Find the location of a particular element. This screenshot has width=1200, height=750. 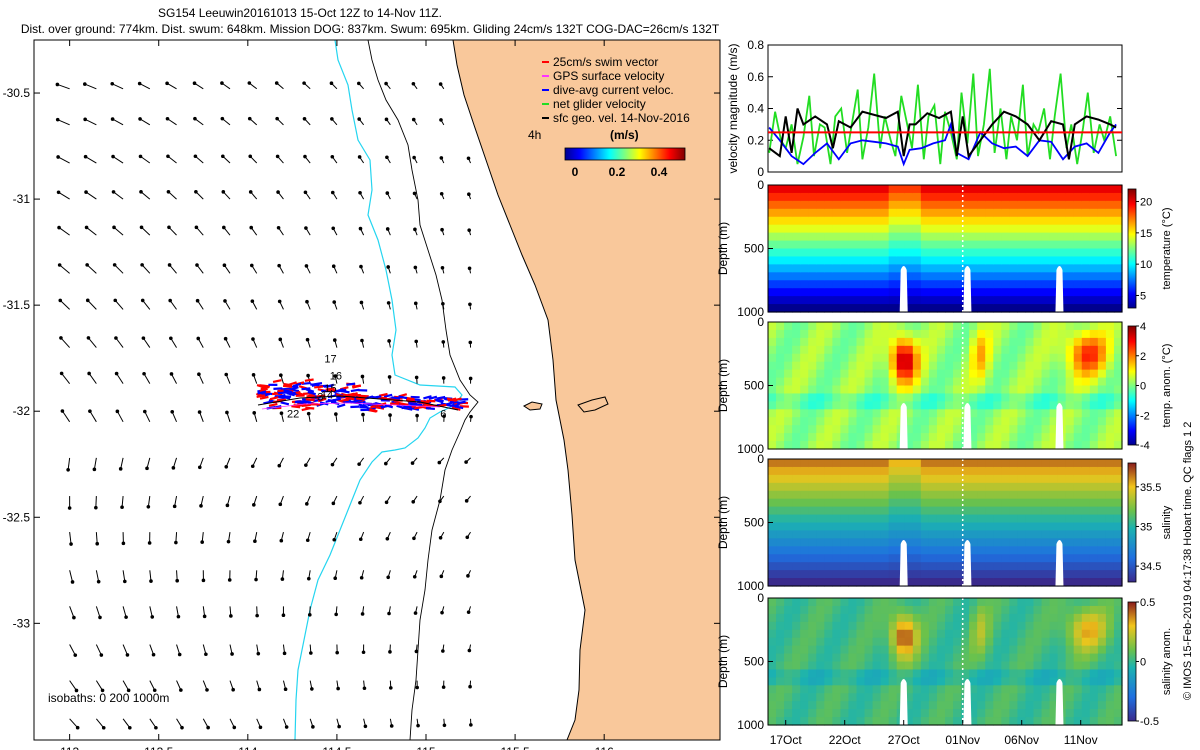

track-gps is located at coordinates (351, 406).